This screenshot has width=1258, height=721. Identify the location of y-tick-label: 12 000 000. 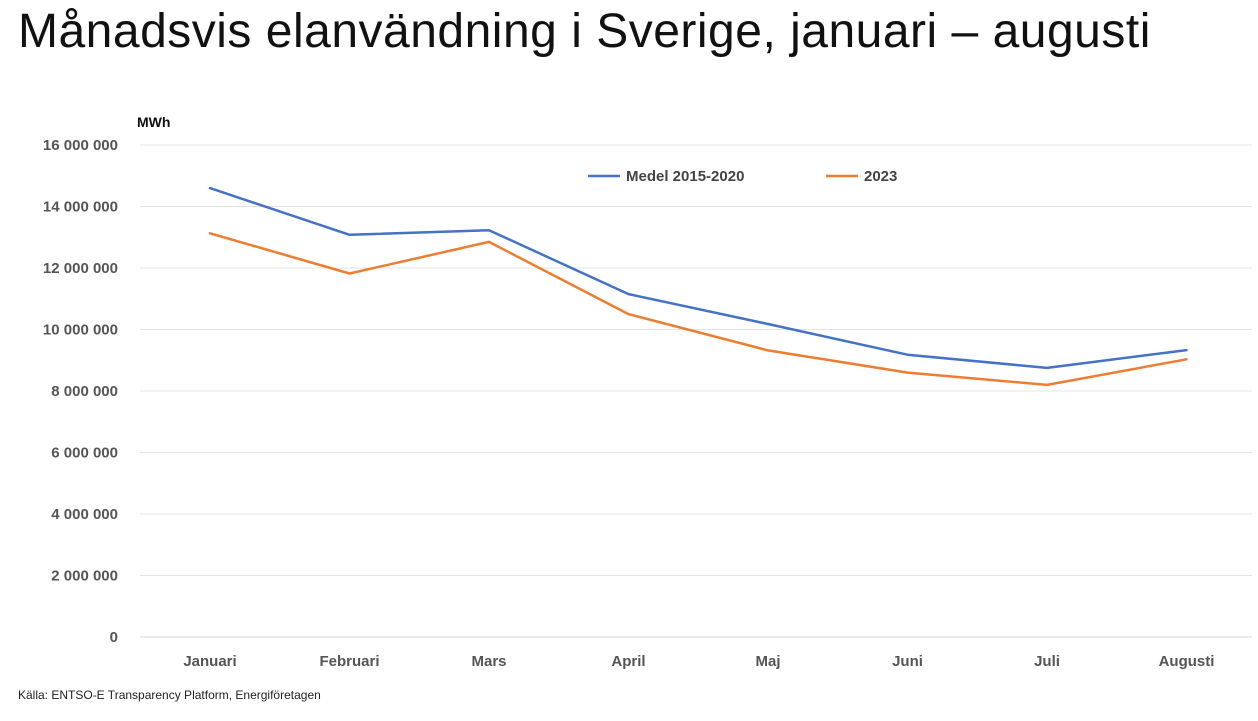
(80, 268).